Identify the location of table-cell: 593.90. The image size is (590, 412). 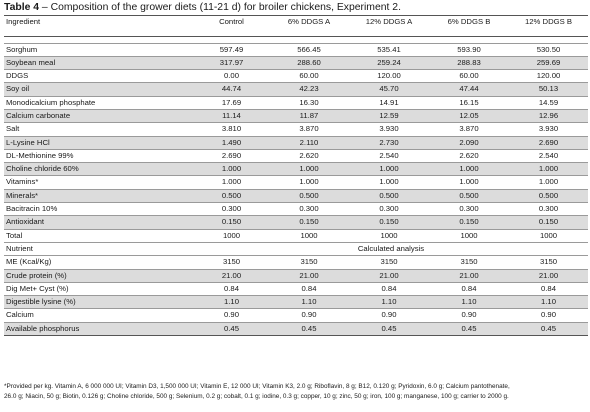
(469, 49).